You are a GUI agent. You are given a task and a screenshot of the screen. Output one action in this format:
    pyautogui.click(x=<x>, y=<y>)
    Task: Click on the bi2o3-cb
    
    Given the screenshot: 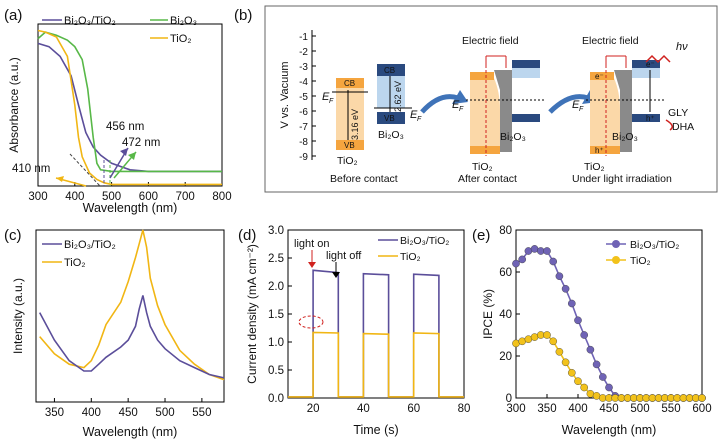 What is the action you would take?
    pyautogui.click(x=391, y=70)
    